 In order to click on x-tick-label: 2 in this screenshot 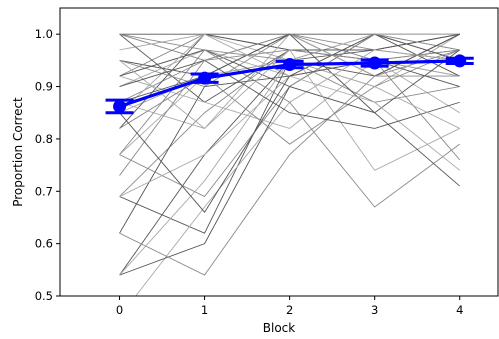, I will do `click(289, 310)`.